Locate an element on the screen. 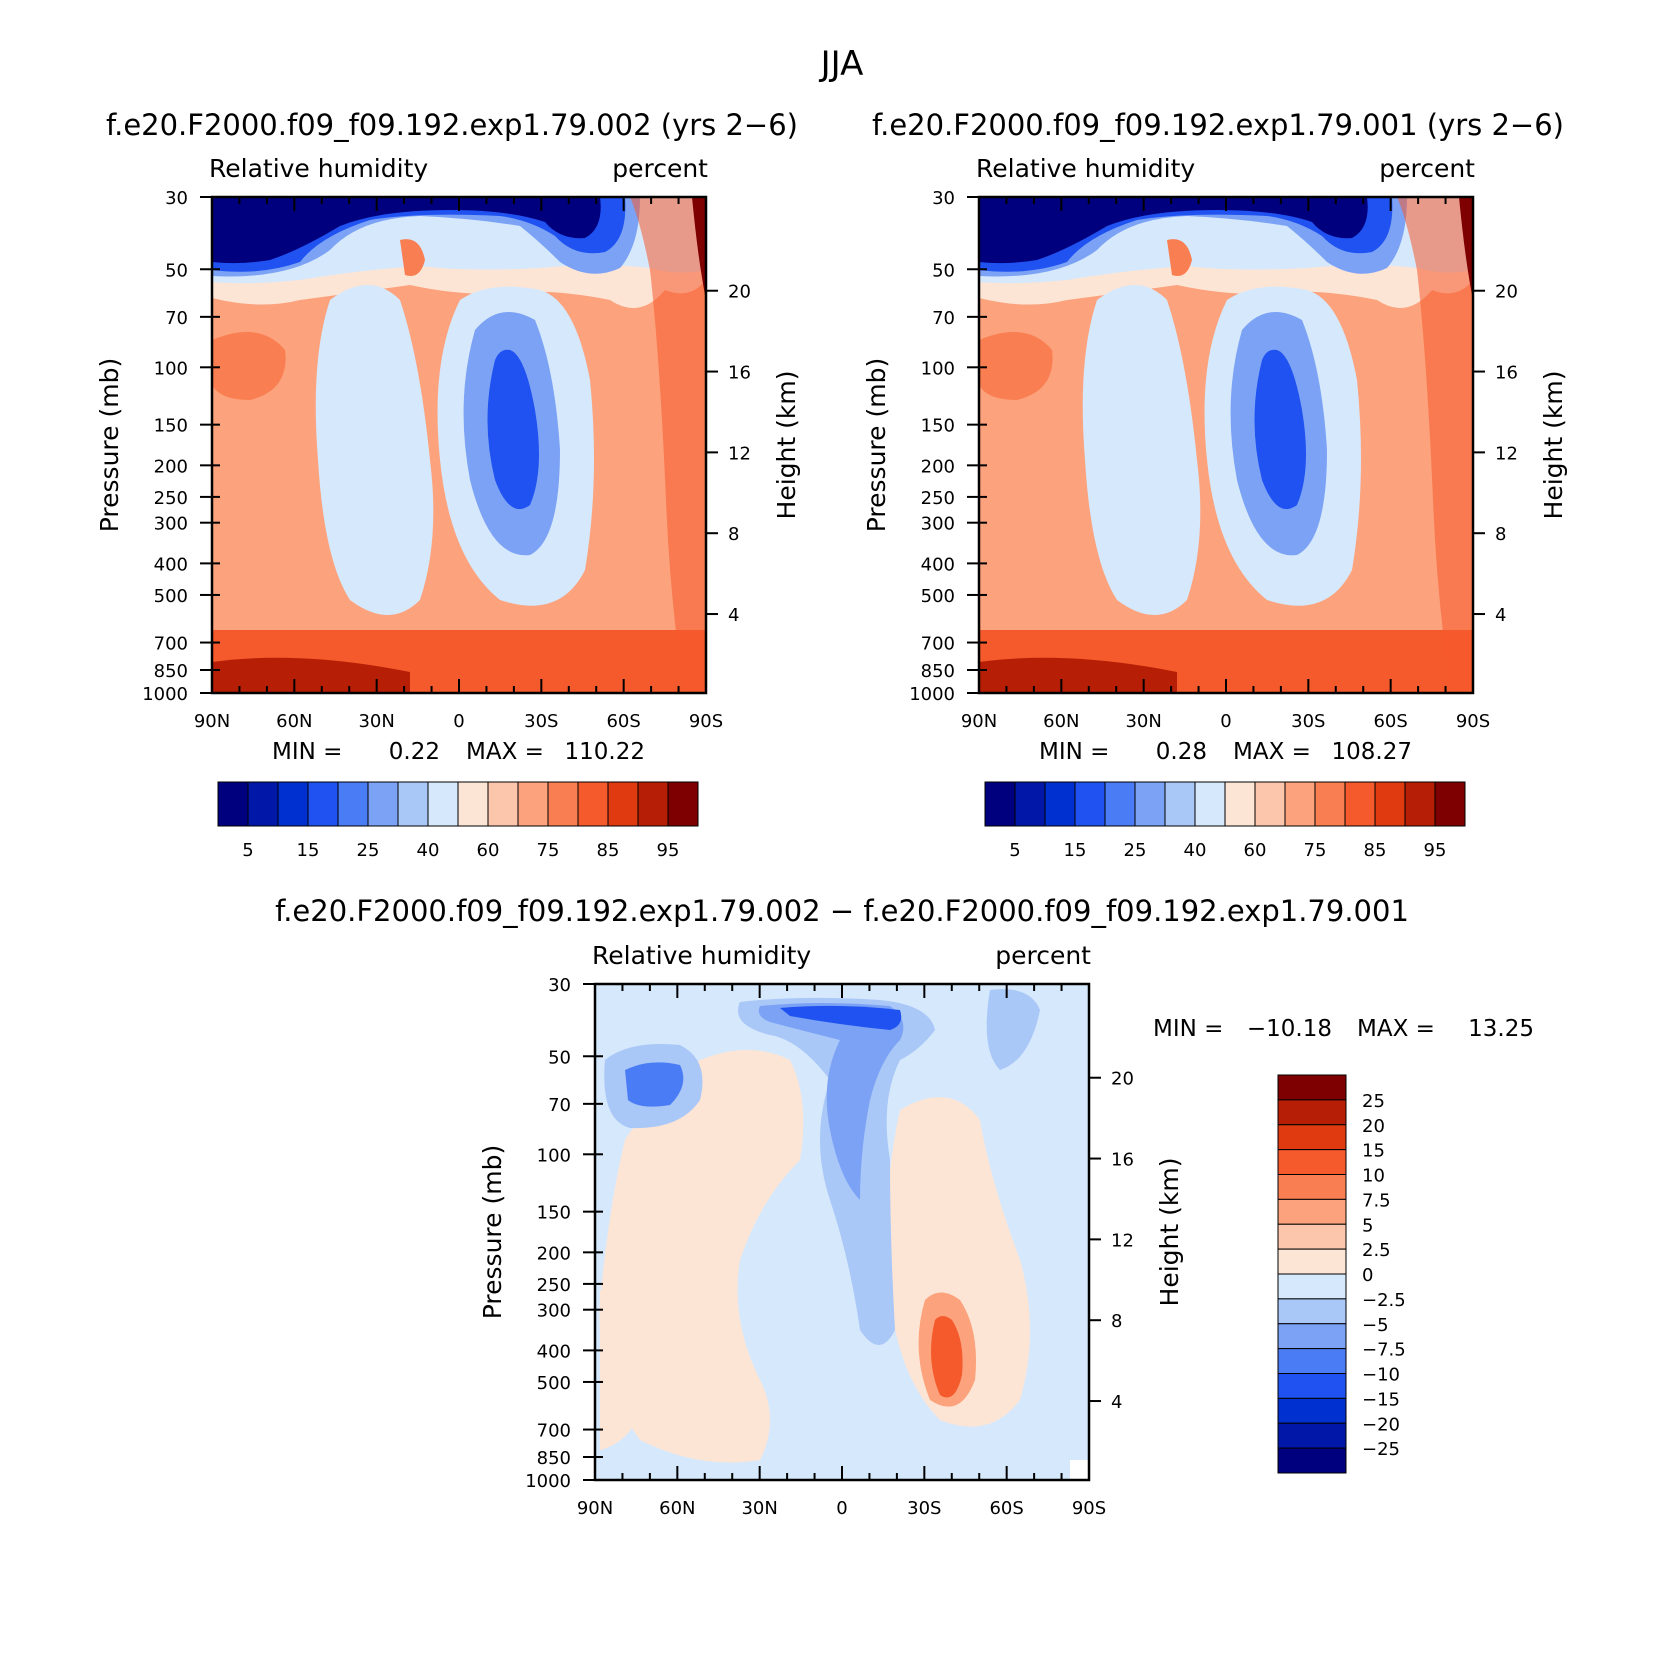 The width and height of the screenshot is (1669, 1666). y-tick-label: 850 is located at coordinates (554, 1458).